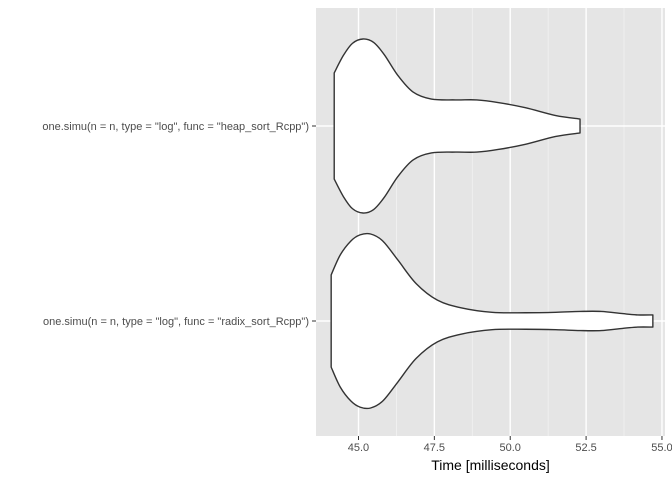 The height and width of the screenshot is (480, 672). What do you see at coordinates (358, 448) in the screenshot?
I see `x-tick-label-0: 45.0` at bounding box center [358, 448].